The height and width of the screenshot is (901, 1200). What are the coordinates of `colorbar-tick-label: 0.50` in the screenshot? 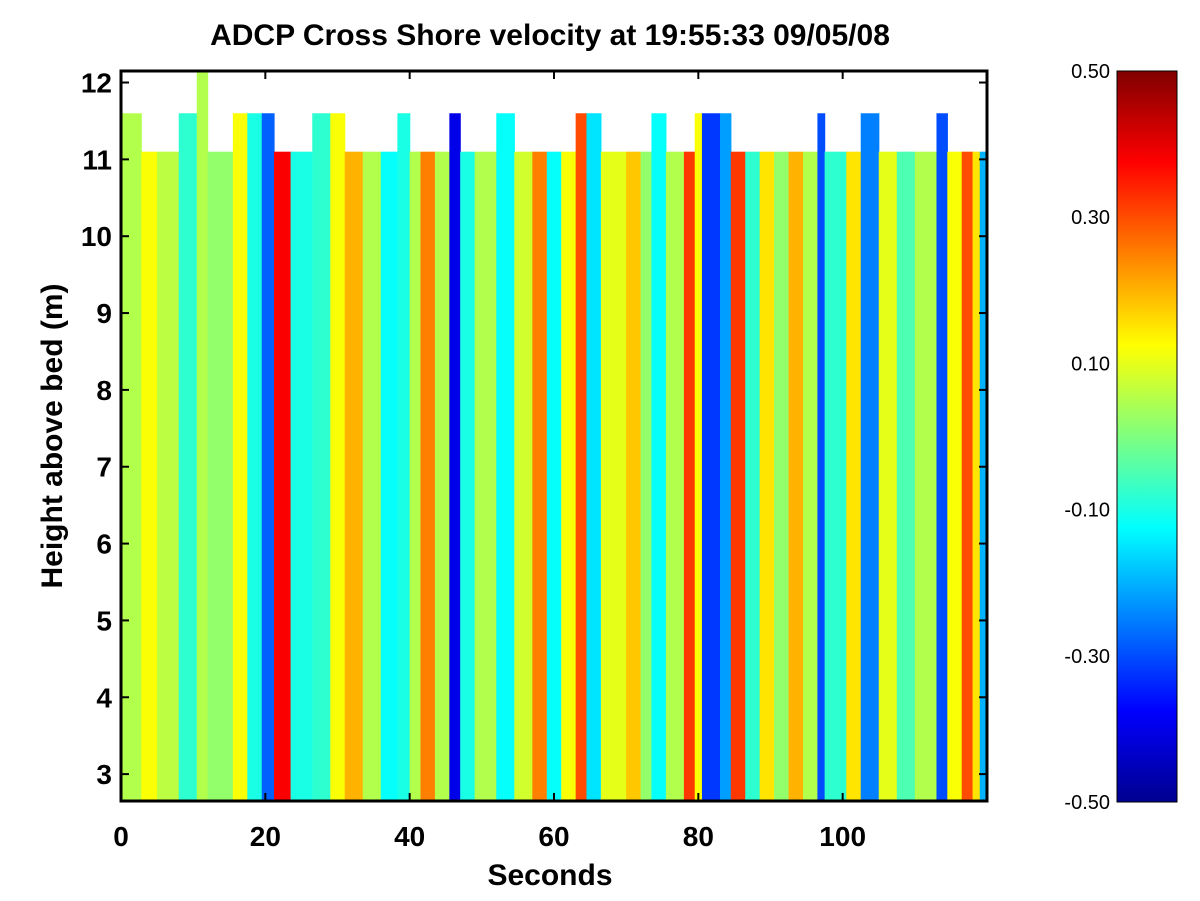 It's located at (1090, 72).